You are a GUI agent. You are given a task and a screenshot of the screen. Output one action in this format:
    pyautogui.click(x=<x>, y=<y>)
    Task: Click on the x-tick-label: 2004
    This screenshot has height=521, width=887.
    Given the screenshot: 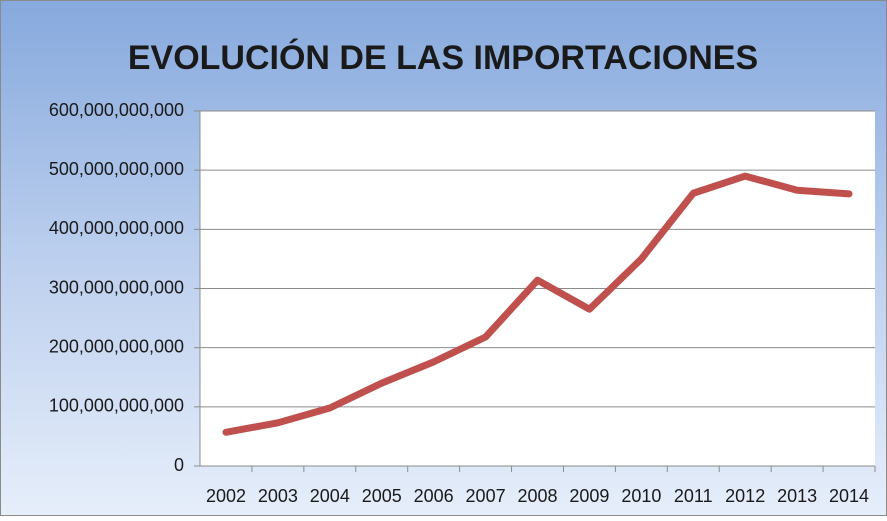 What is the action you would take?
    pyautogui.click(x=330, y=496)
    